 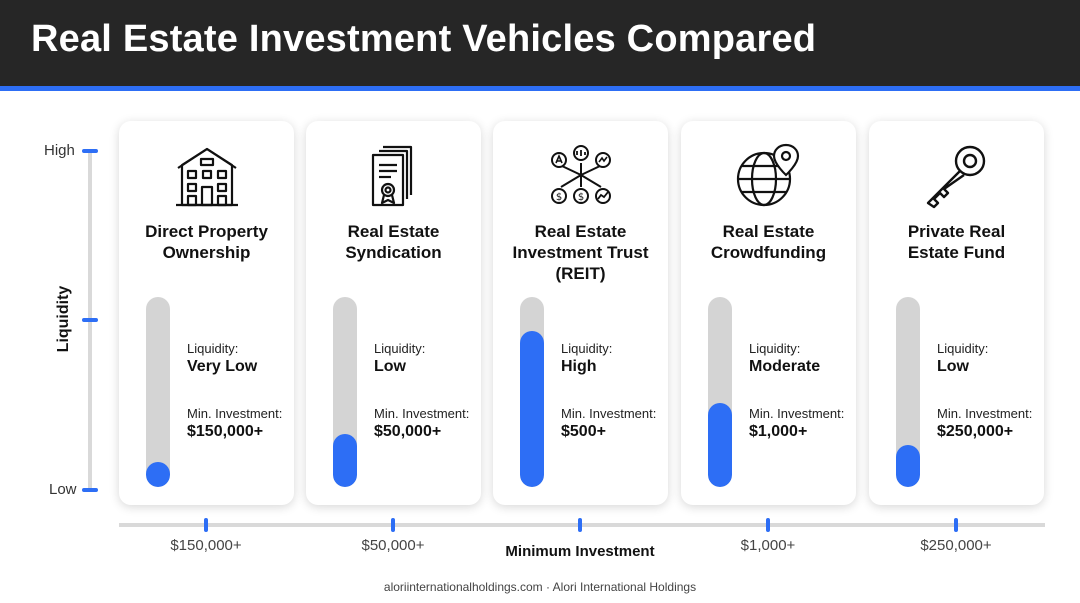 What do you see at coordinates (768, 242) in the screenshot?
I see `vehicle-title: Real Estate Crowdfunding` at bounding box center [768, 242].